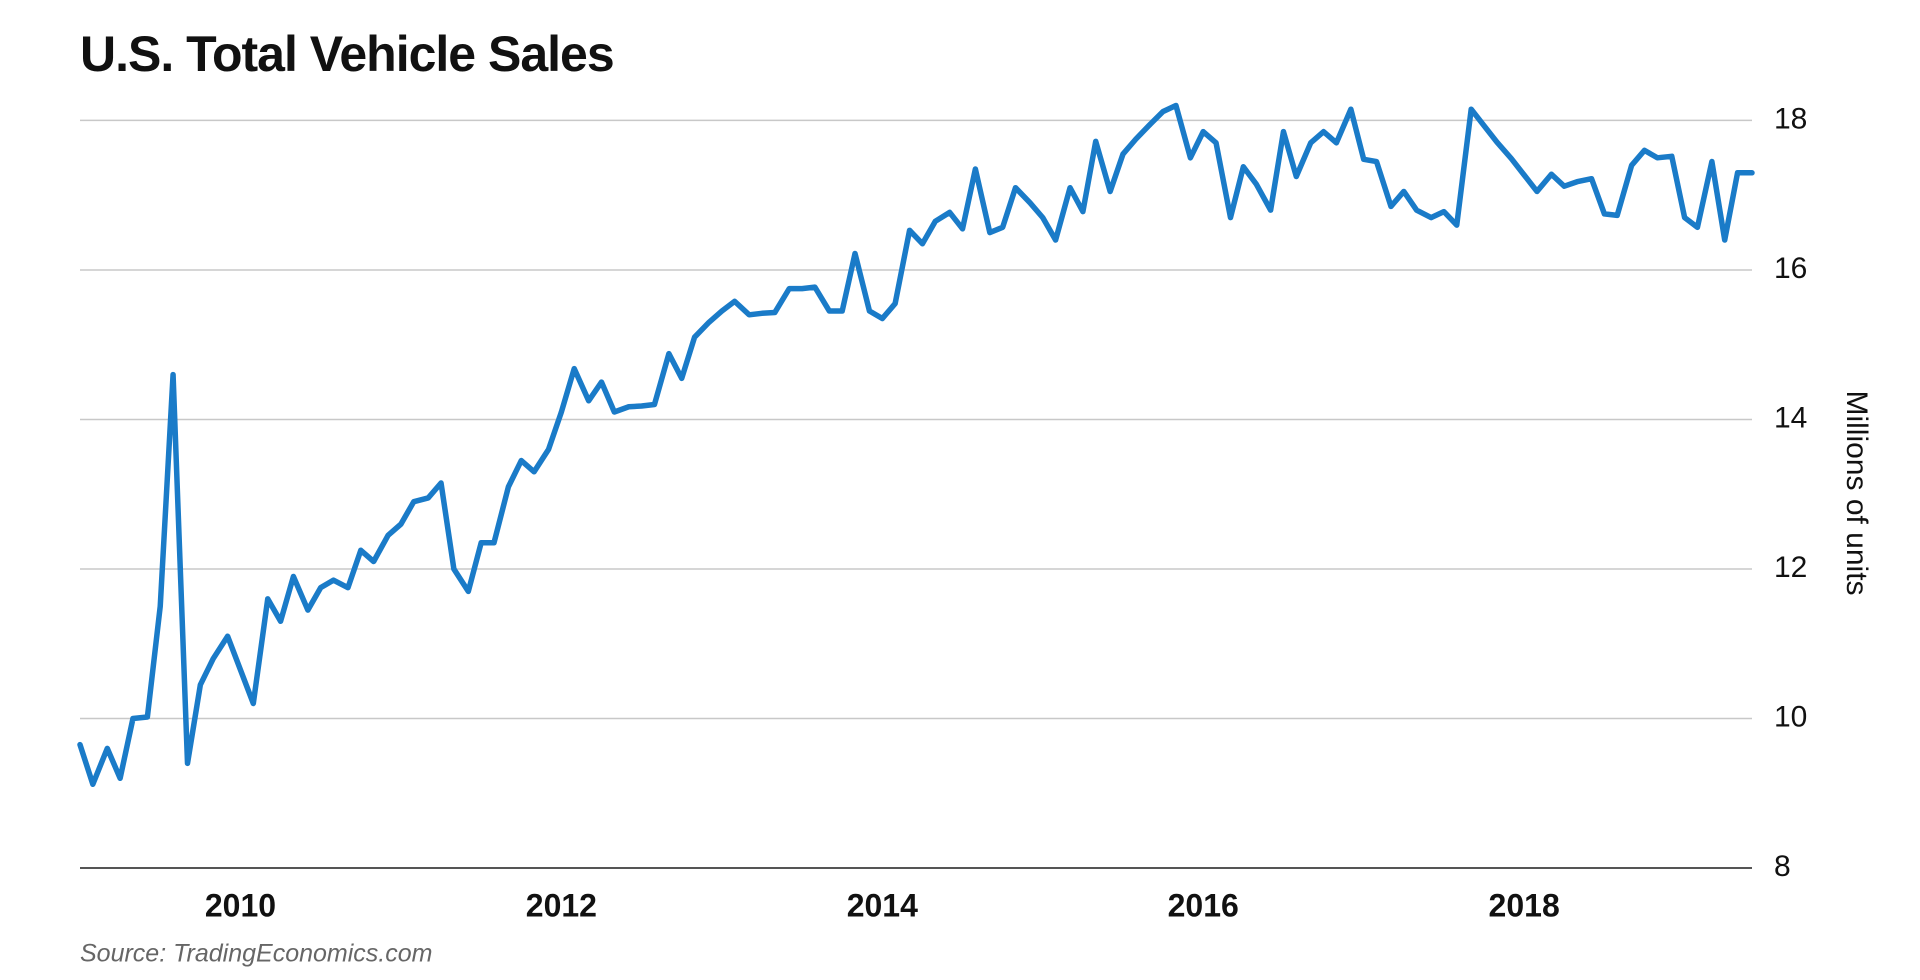 The width and height of the screenshot is (1920, 980). What do you see at coordinates (240, 905) in the screenshot?
I see `x-tick-label: 2010` at bounding box center [240, 905].